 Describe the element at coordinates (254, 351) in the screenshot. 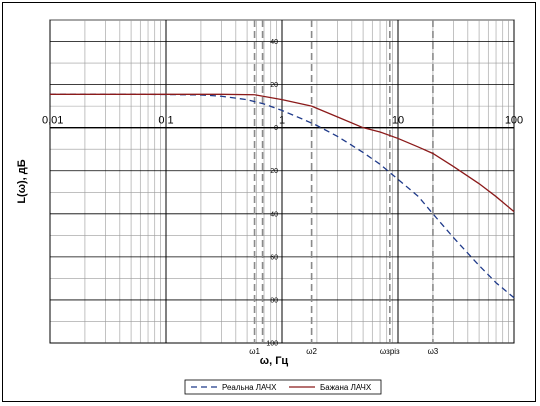

I see `marker-label: ω1` at that location.